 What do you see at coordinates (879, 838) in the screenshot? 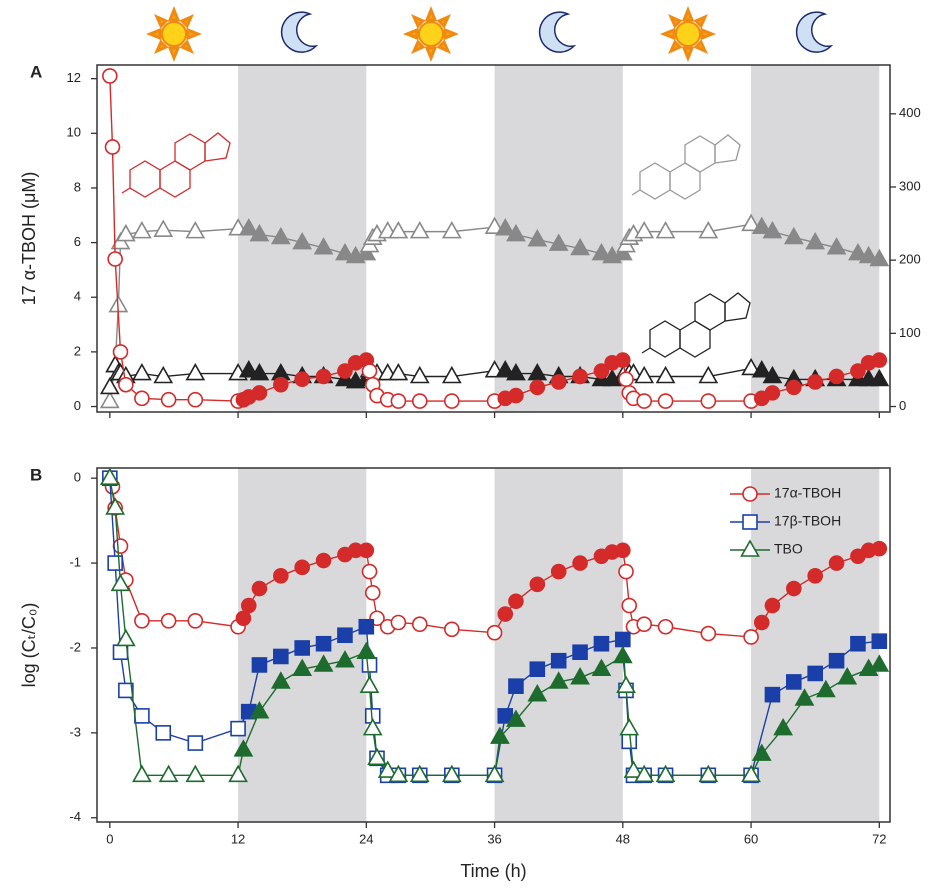
I see `x-tick-label: 72` at bounding box center [879, 838].